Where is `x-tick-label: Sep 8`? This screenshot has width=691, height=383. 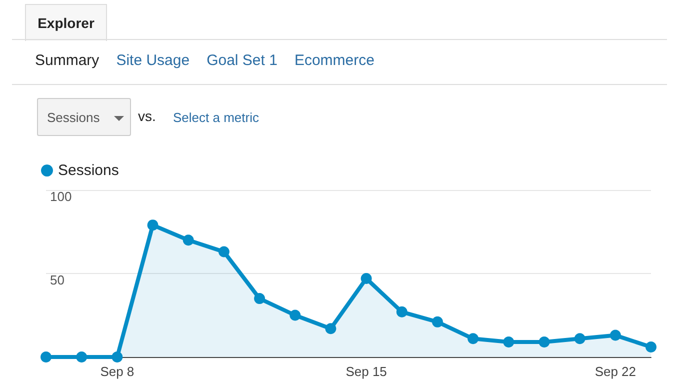 x-tick-label: Sep 8 is located at coordinates (117, 371).